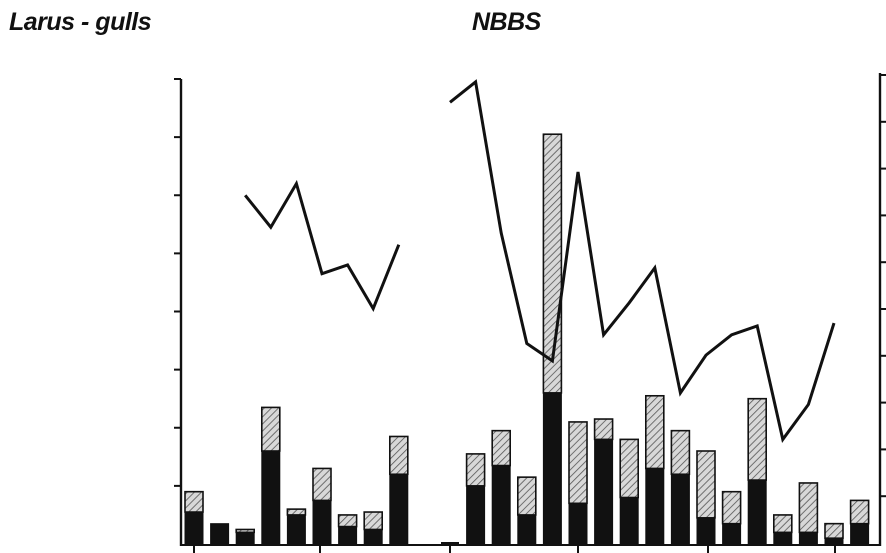  I want to click on left-title: Larus - gulls, so click(80, 22).